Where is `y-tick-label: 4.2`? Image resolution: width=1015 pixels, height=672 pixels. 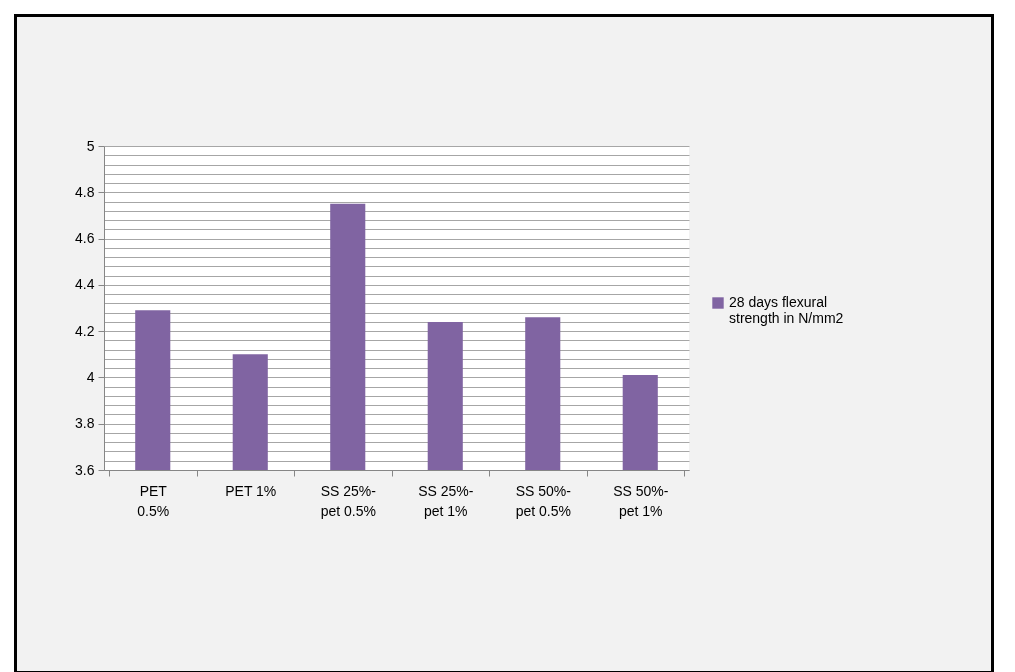 y-tick-label: 4.2 is located at coordinates (85, 330).